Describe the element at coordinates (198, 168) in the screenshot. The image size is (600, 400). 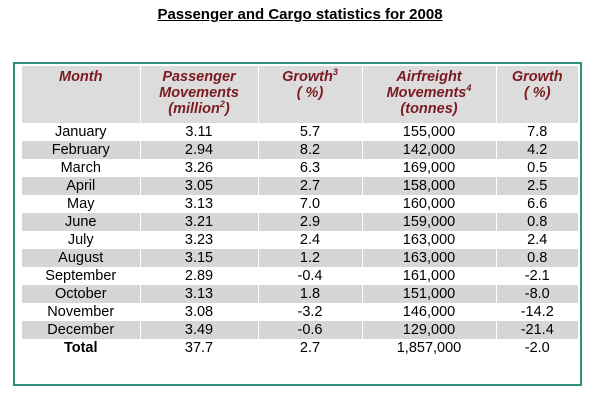
I see `cell-passengers: 3.26` at that location.